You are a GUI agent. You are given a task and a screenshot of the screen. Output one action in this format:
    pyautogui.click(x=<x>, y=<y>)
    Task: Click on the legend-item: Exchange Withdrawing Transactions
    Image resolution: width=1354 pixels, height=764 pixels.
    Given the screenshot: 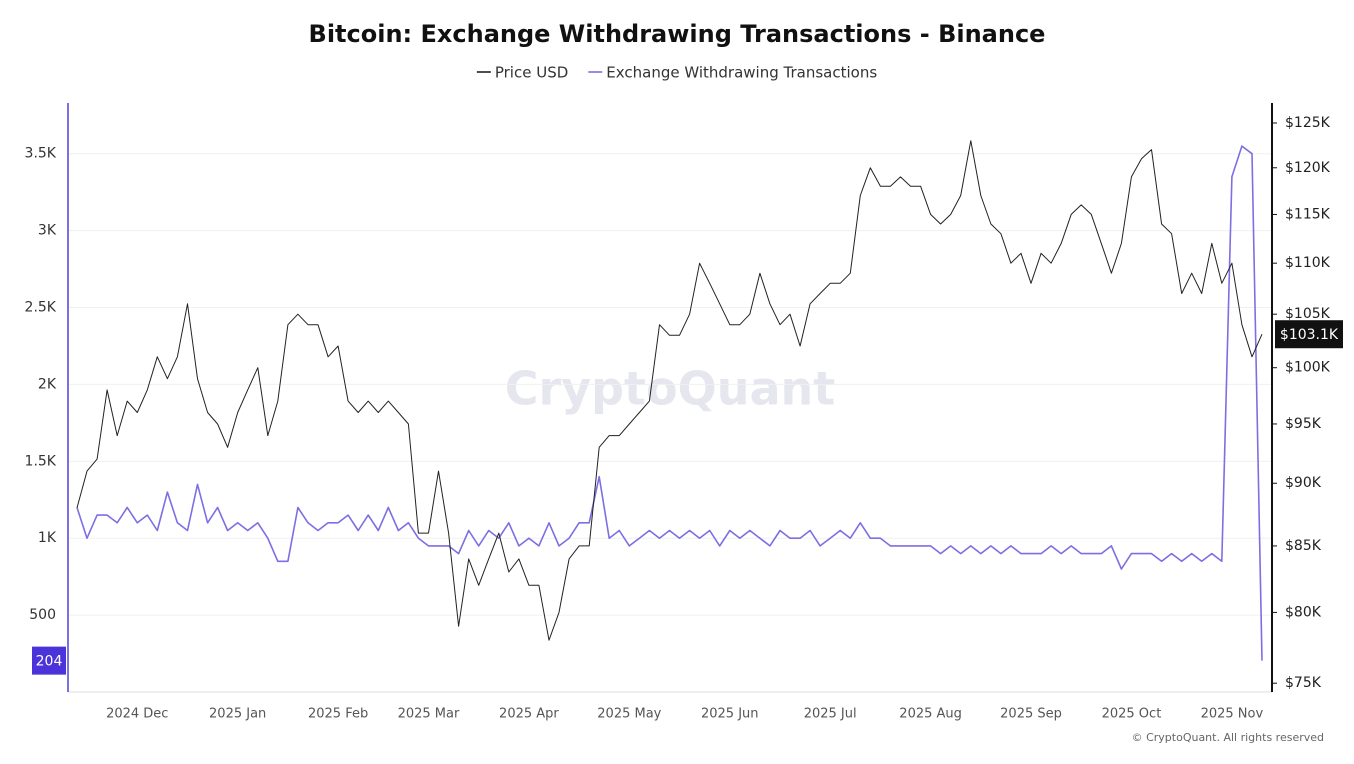 What is the action you would take?
    pyautogui.click(x=732, y=73)
    